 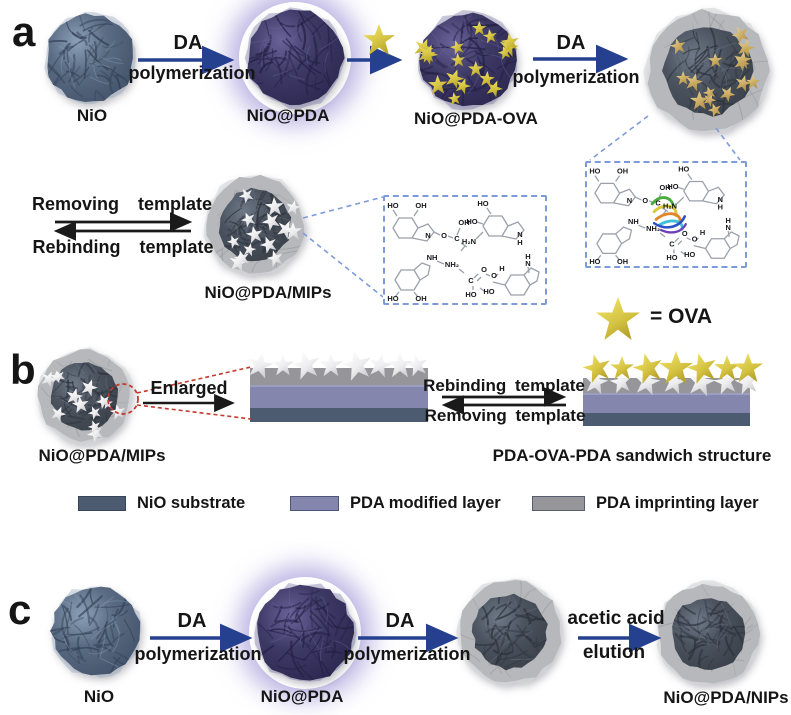 I want to click on mips-b-label: NiO@PDA/MIPs, so click(x=102, y=455).